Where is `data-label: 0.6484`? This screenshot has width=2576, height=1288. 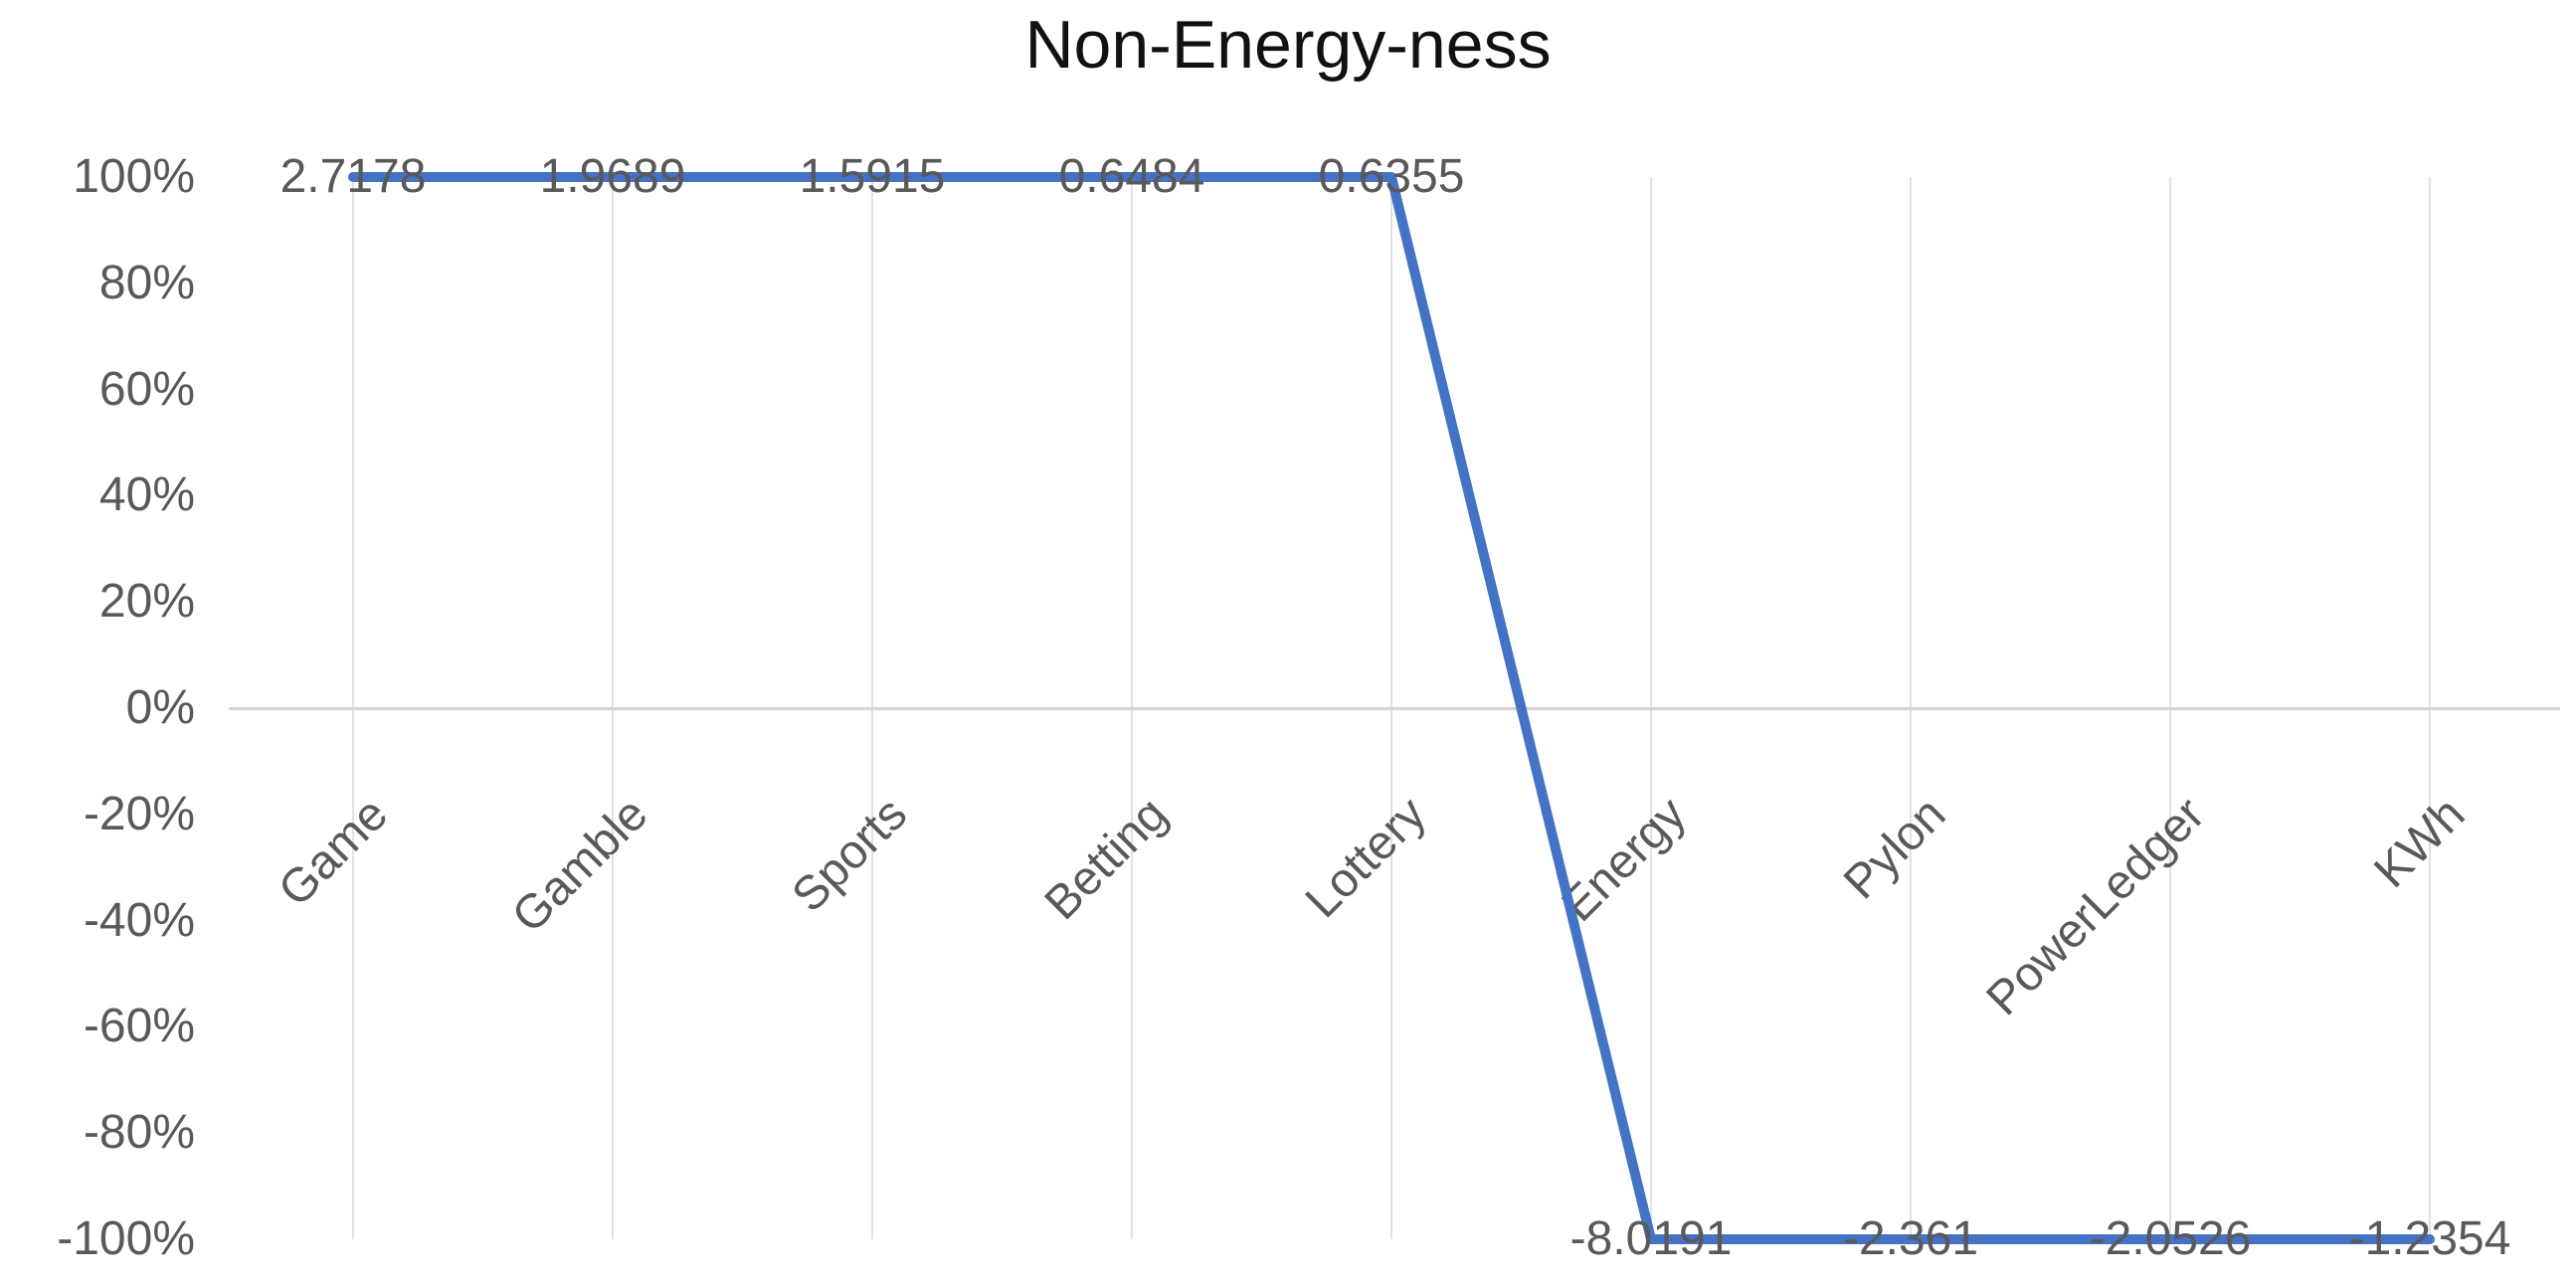
data-label: 0.6484 is located at coordinates (1131, 176).